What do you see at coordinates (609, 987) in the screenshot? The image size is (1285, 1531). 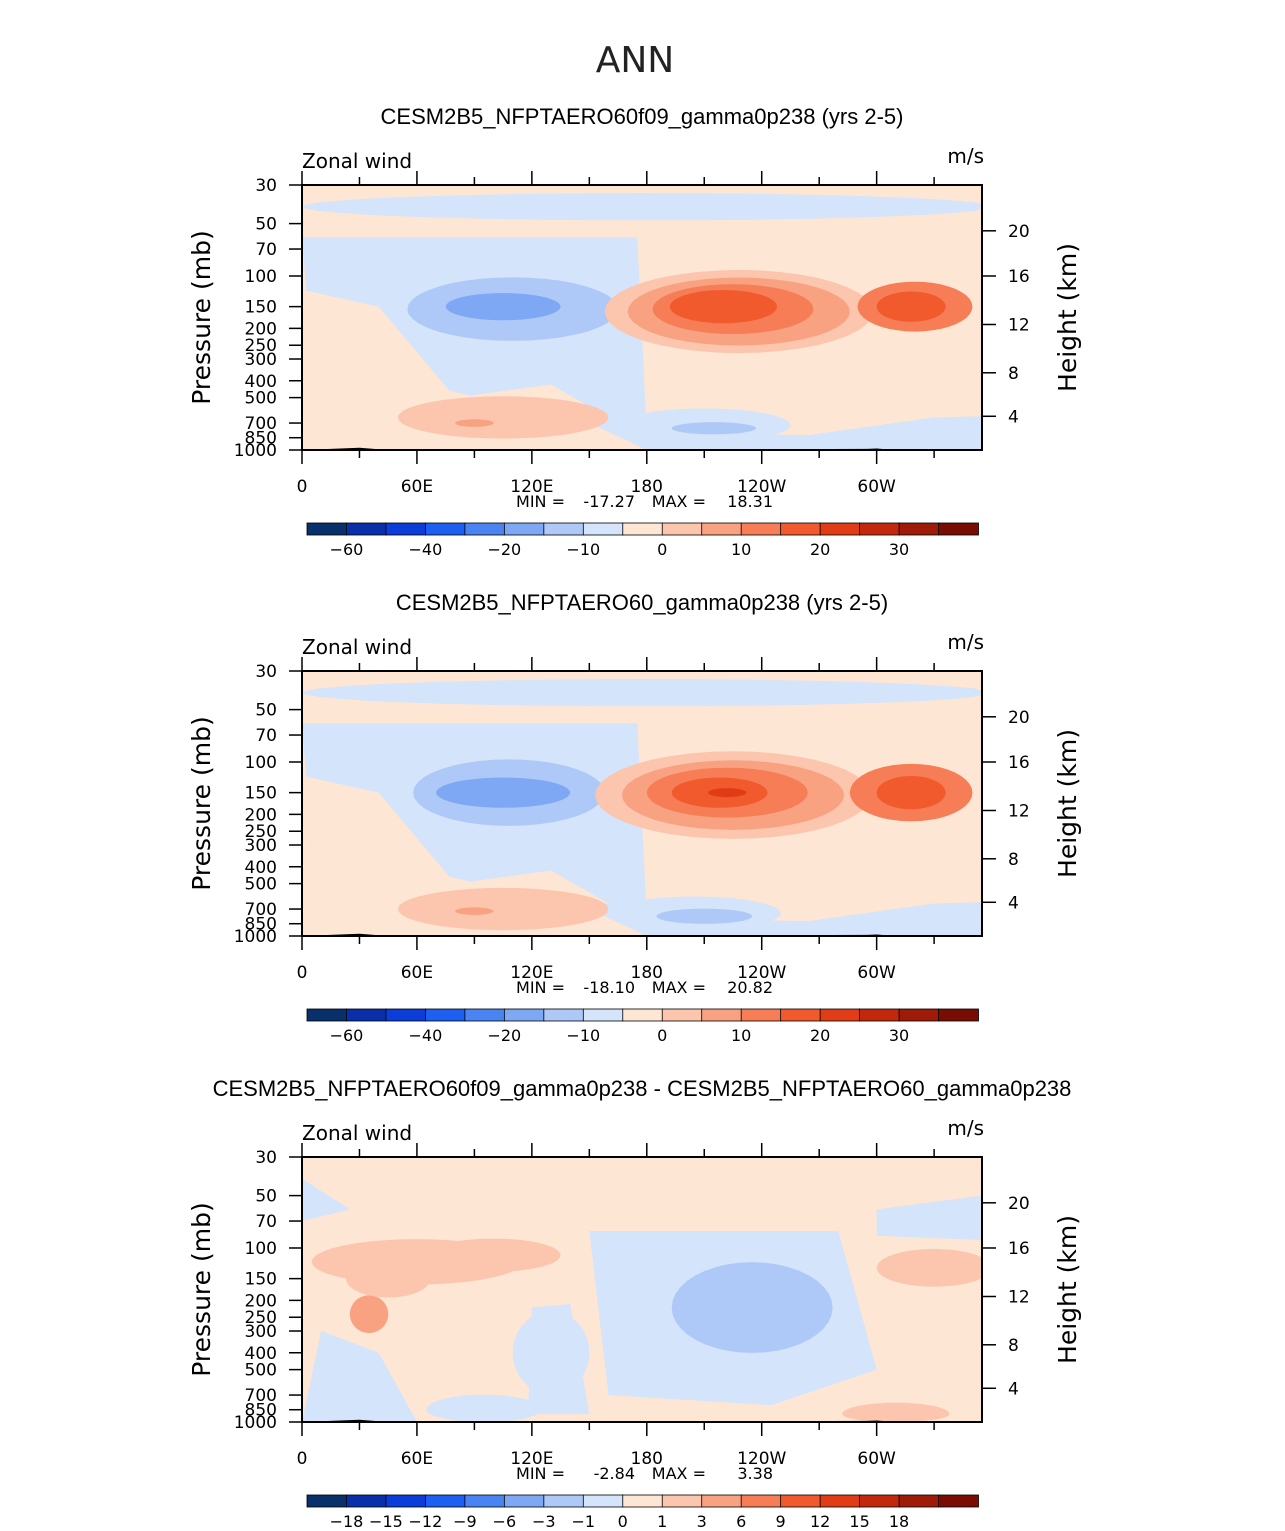 I see `min-value: -18.10` at bounding box center [609, 987].